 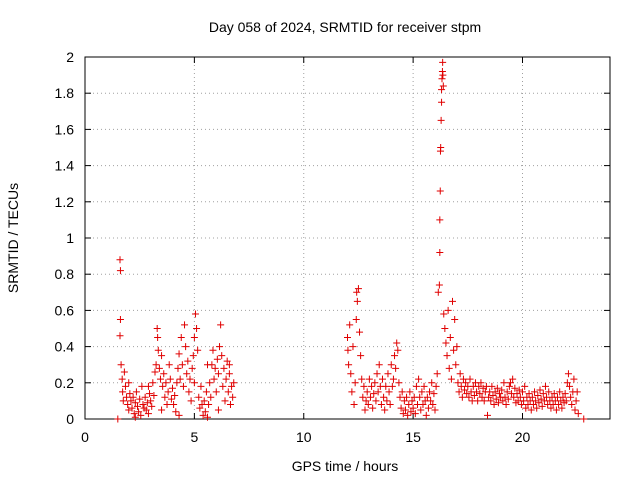 I want to click on x-tick-label: 10, so click(x=304, y=437).